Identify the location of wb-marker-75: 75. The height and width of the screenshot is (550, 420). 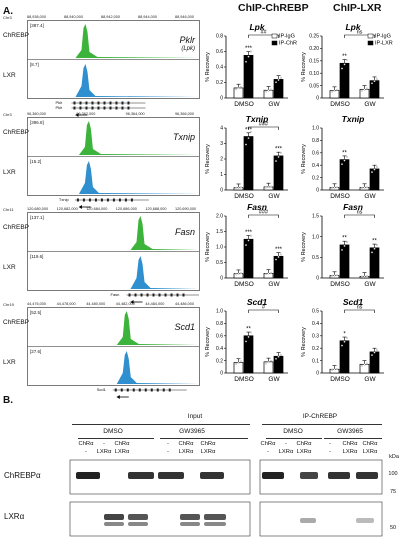
(393, 492).